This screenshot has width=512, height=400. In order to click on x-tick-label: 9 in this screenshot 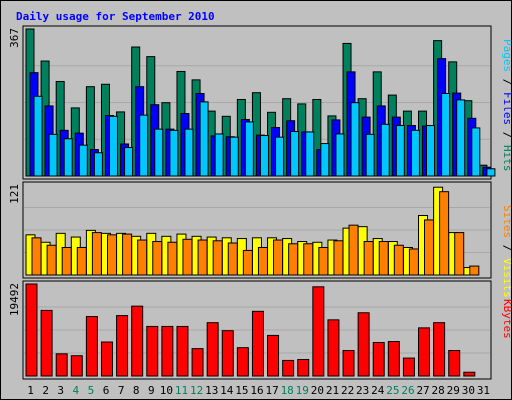, I will do `click(151, 390)`.